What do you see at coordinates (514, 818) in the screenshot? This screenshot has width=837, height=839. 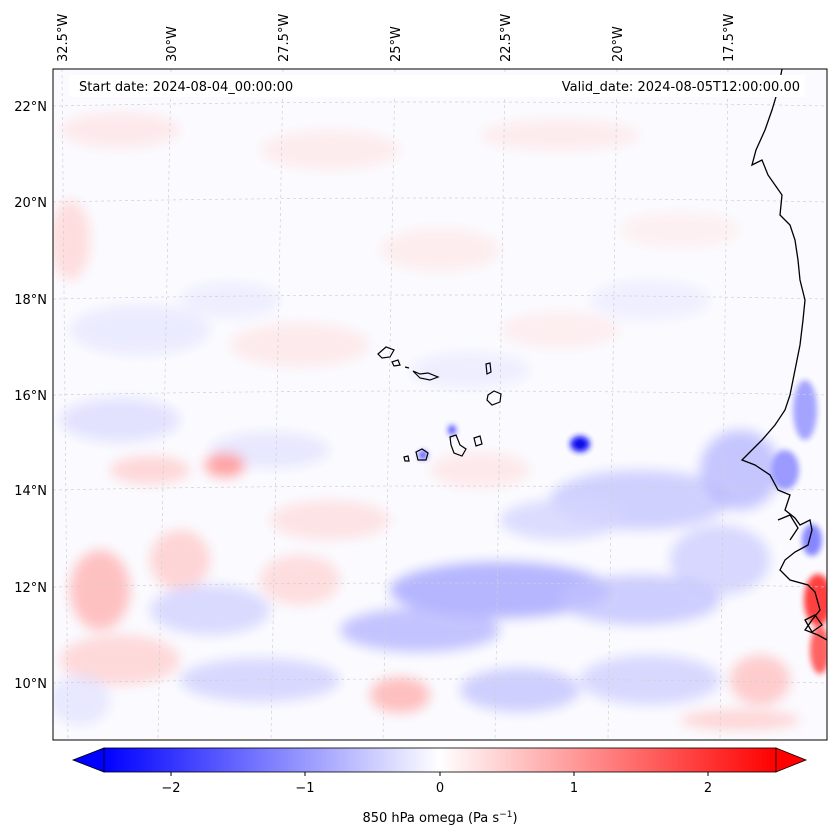 I see `colorbar-units-close: )` at bounding box center [514, 818].